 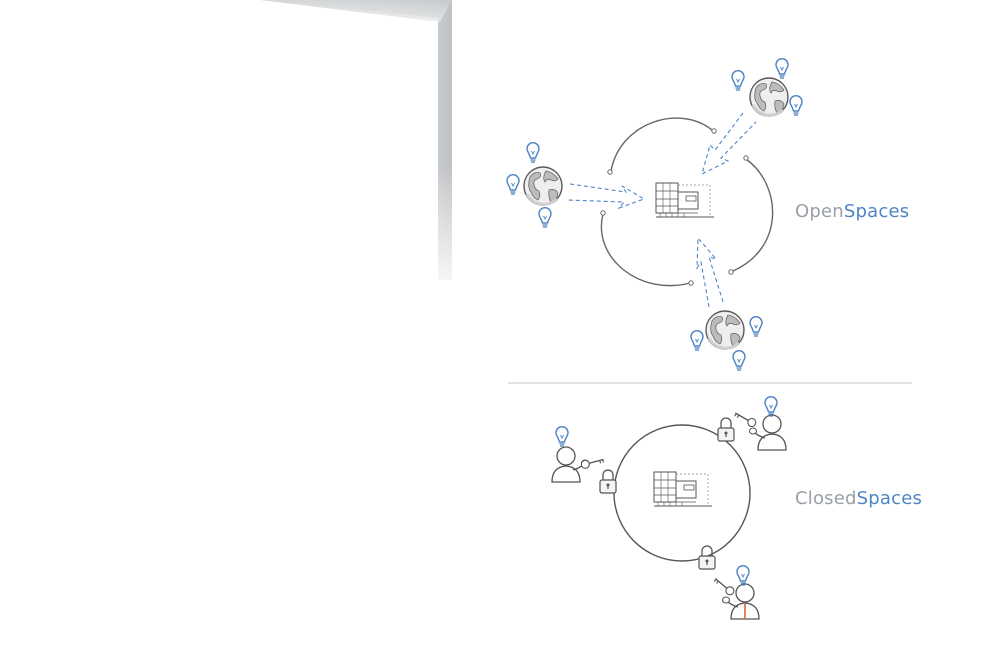 What do you see at coordinates (710, 272) in the screenshot?
I see `flow-arrow-bottom` at bounding box center [710, 272].